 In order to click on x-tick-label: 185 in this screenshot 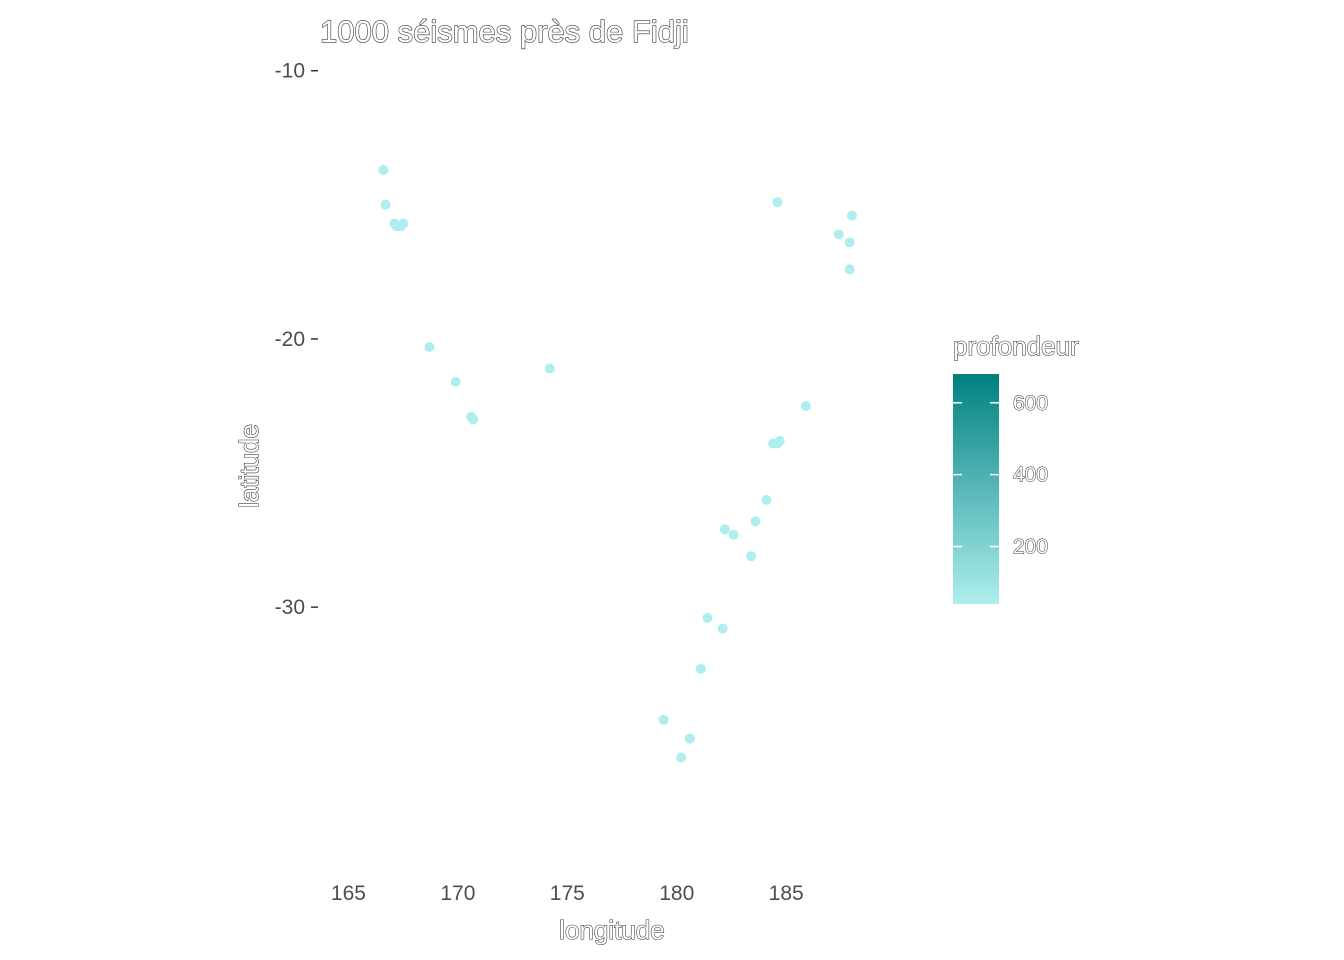, I will do `click(786, 893)`.